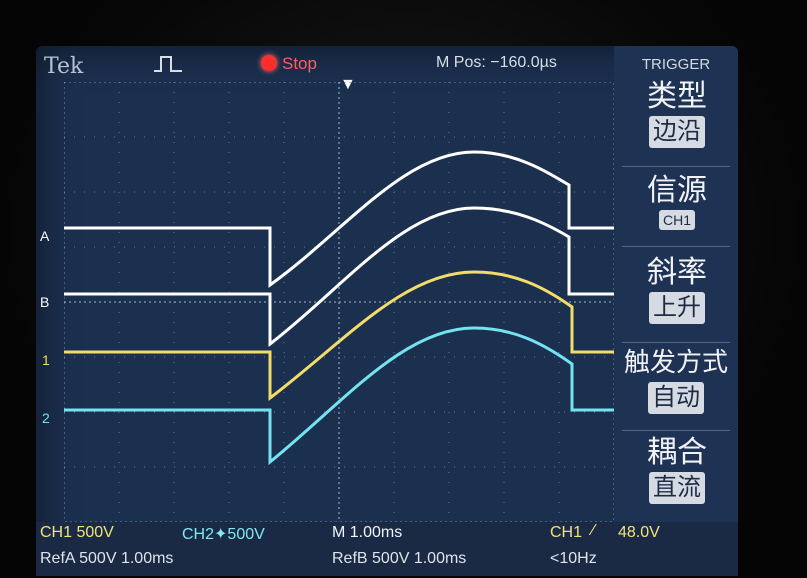 The image size is (807, 578). What do you see at coordinates (639, 532) in the screenshot?
I see `trigger-level: 48.0V` at bounding box center [639, 532].